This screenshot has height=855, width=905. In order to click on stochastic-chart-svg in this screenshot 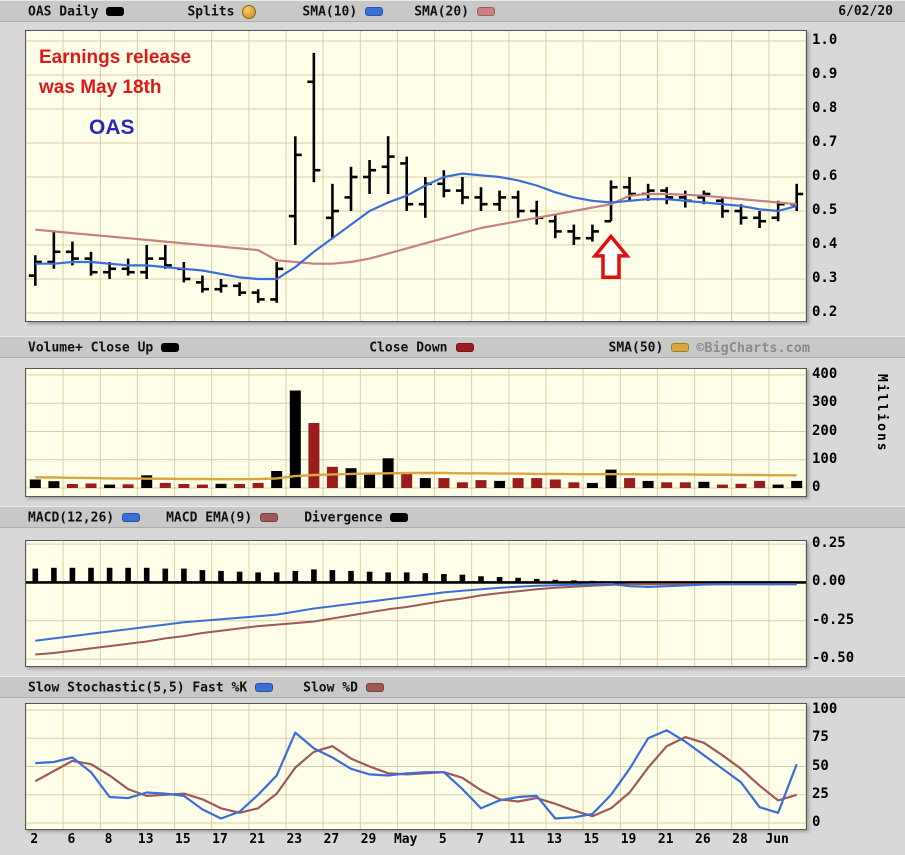, I will do `click(416, 766)`.